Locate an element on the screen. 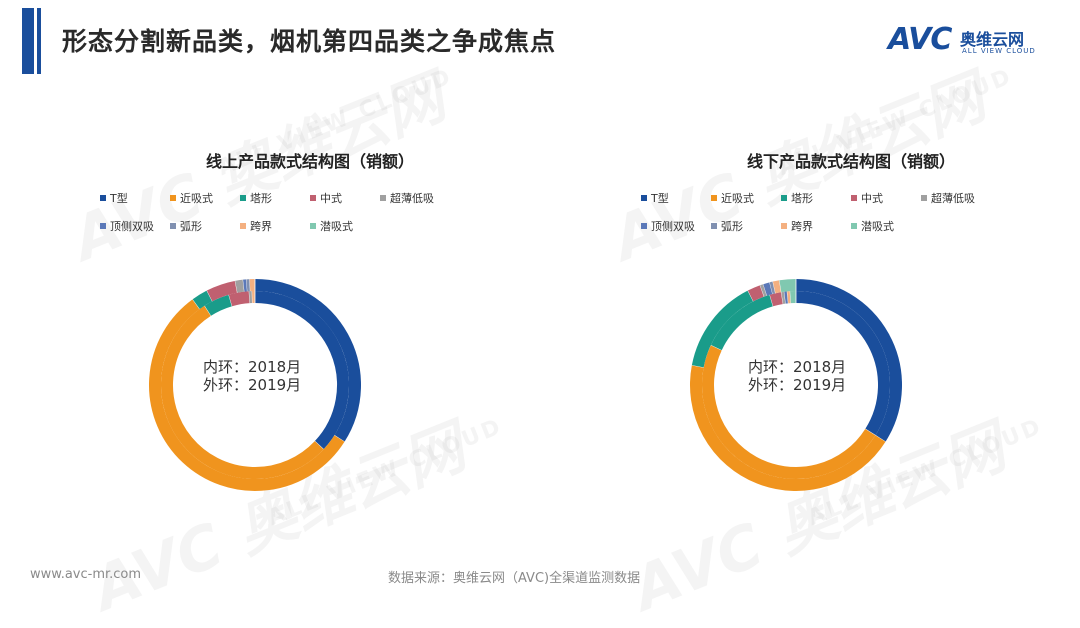 The height and width of the screenshot is (628, 1080). page-title: 形态分割新品类，烟机第四品类之争成焦点 is located at coordinates (309, 40).